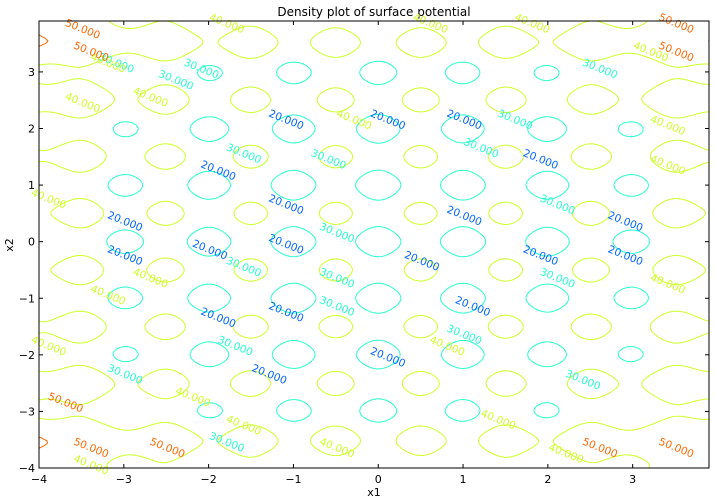 This screenshot has height=504, width=715. I want to click on y-tick-label: −4, so click(27, 468).